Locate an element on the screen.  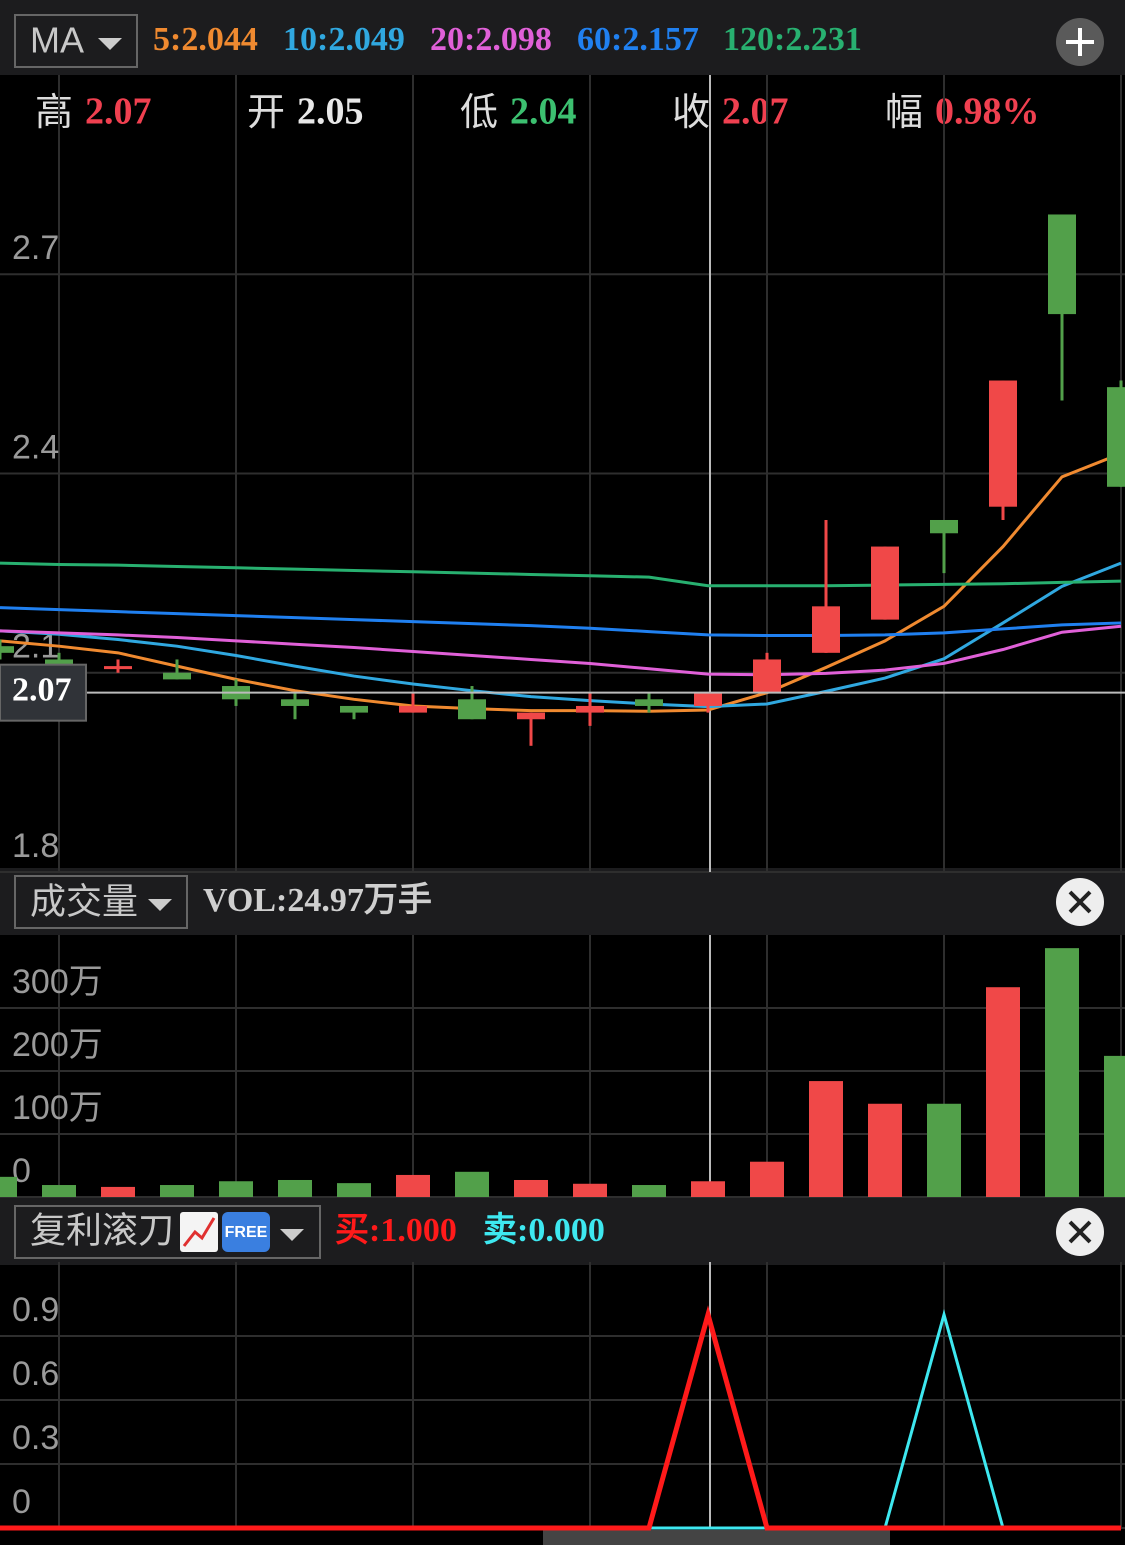
ma-selector-label: MA is located at coordinates (57, 40).